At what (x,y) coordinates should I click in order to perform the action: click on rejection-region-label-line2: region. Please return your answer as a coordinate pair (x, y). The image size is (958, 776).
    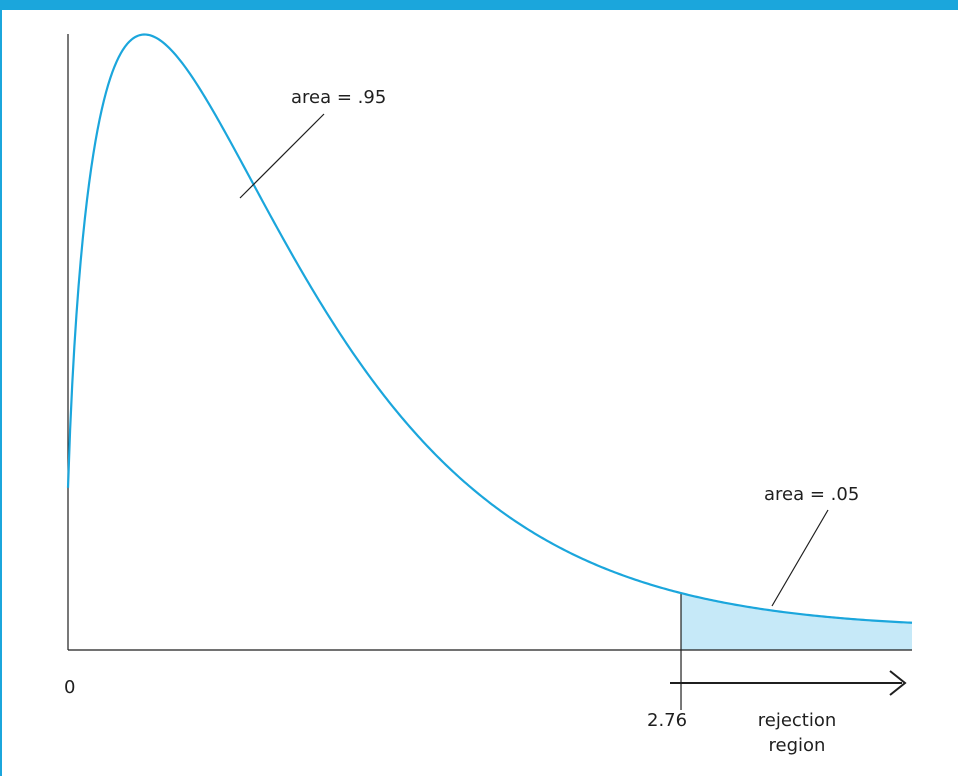
    Looking at the image, I should click on (797, 745).